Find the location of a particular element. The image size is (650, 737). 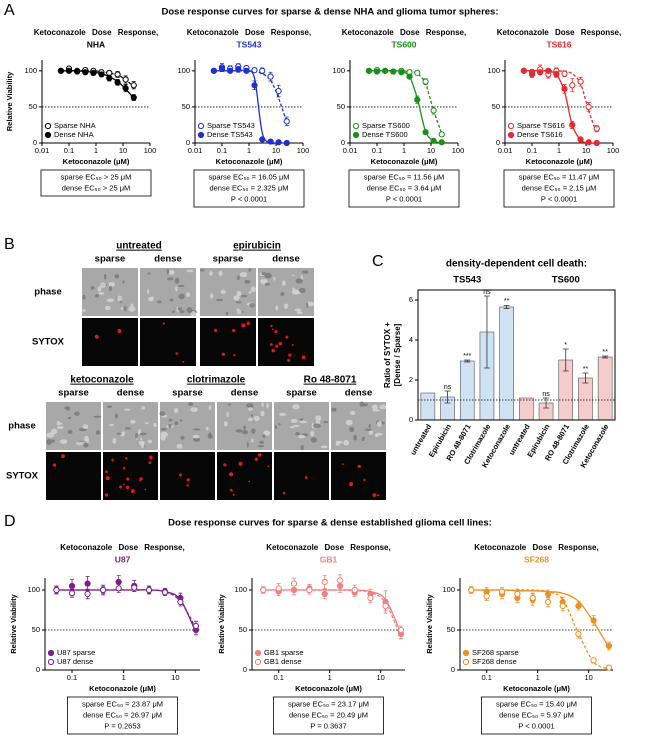

chart-title: density-dependent cell death: is located at coordinates (516, 264).